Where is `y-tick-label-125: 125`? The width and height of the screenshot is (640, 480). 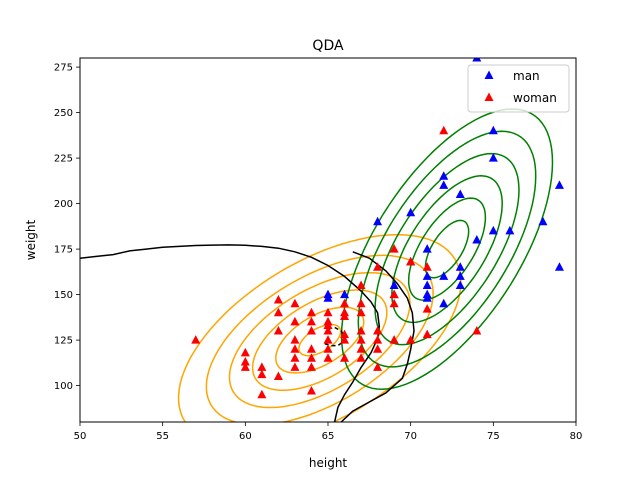 y-tick-label-125: 125 is located at coordinates (63, 341).